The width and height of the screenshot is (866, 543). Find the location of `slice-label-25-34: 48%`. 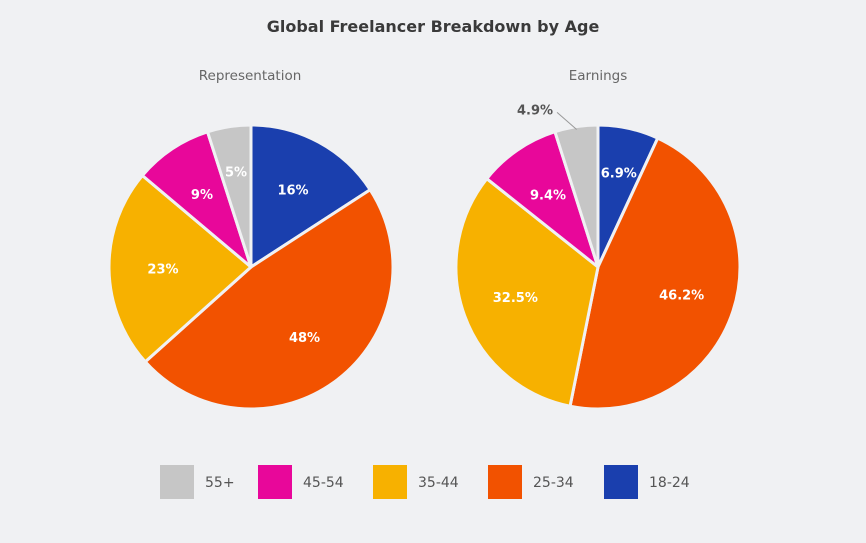

slice-label-25-34: 48% is located at coordinates (304, 338).